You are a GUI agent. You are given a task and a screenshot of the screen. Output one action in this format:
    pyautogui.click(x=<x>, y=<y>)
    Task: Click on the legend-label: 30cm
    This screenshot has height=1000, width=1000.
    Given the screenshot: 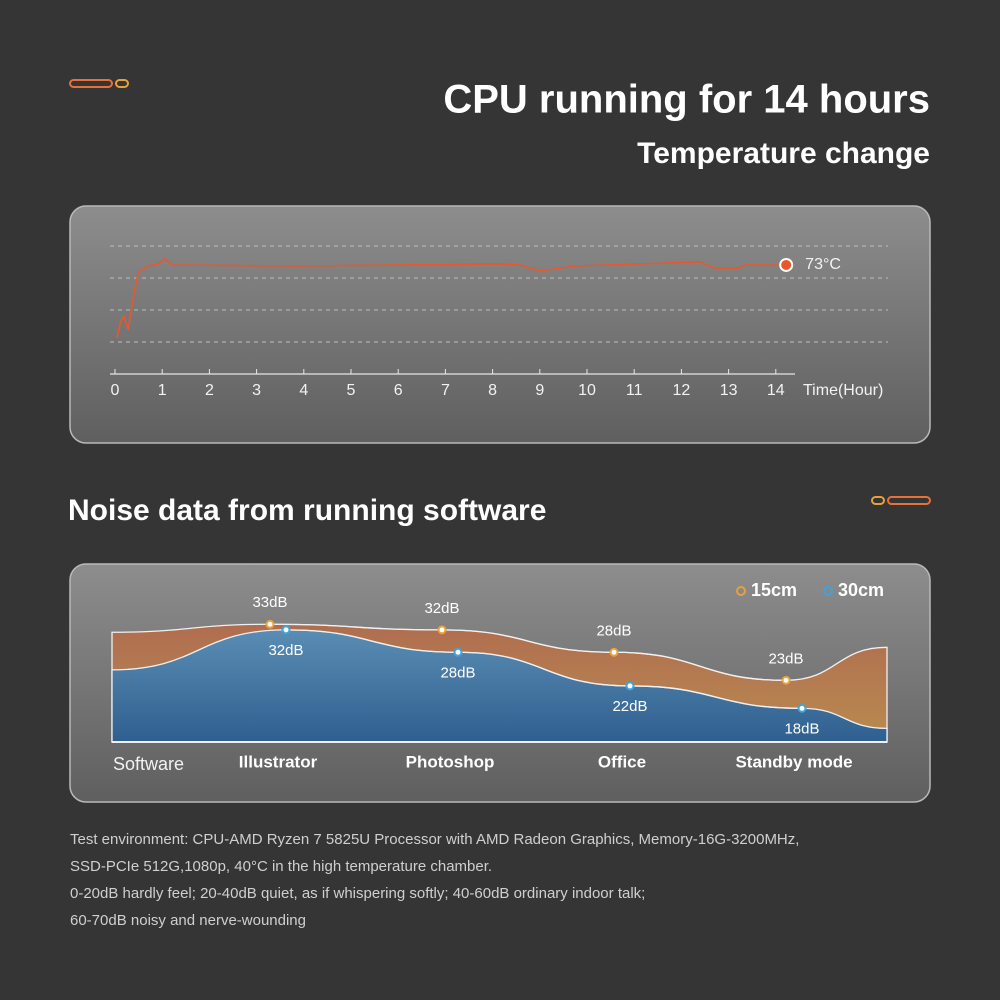 What is the action you would take?
    pyautogui.click(x=861, y=590)
    